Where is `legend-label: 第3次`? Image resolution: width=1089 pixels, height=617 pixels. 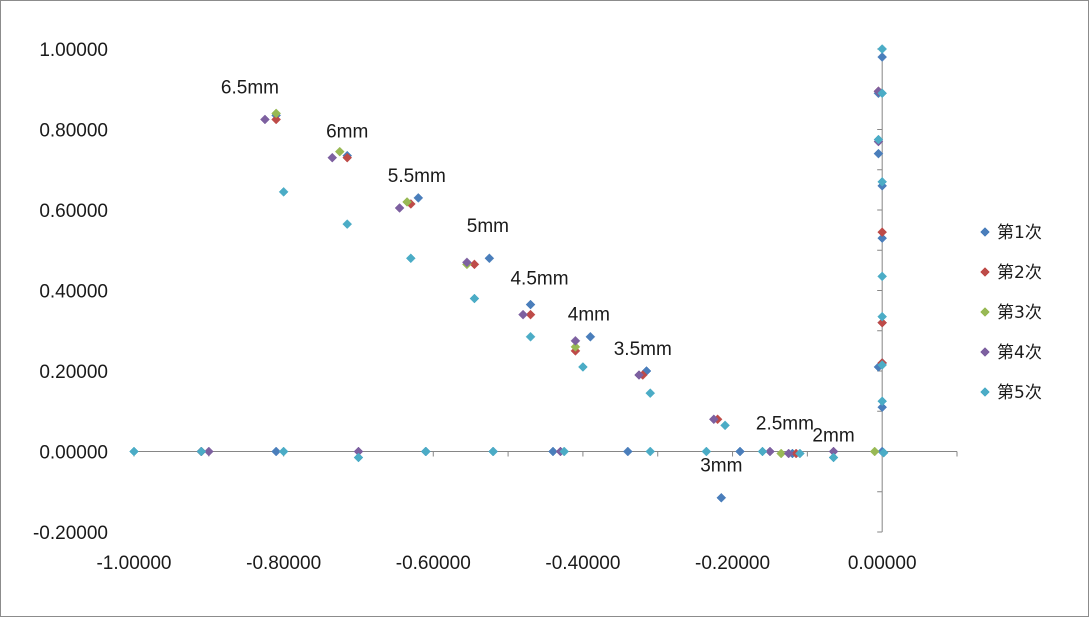 legend-label: 第3次 is located at coordinates (1019, 313).